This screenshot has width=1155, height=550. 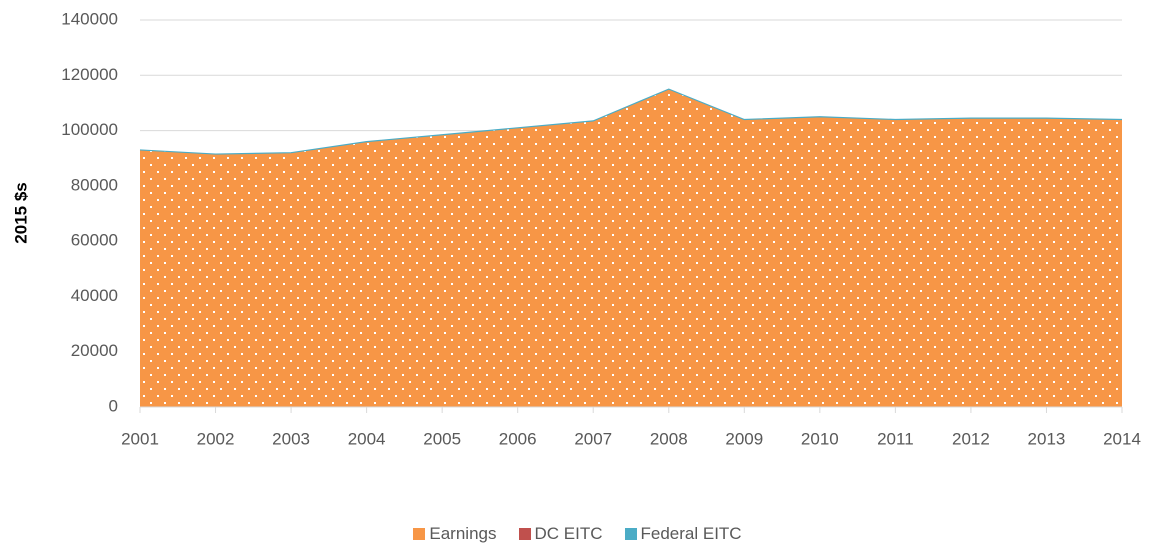 What do you see at coordinates (89, 74) in the screenshot?
I see `y-tick-label: 120000` at bounding box center [89, 74].